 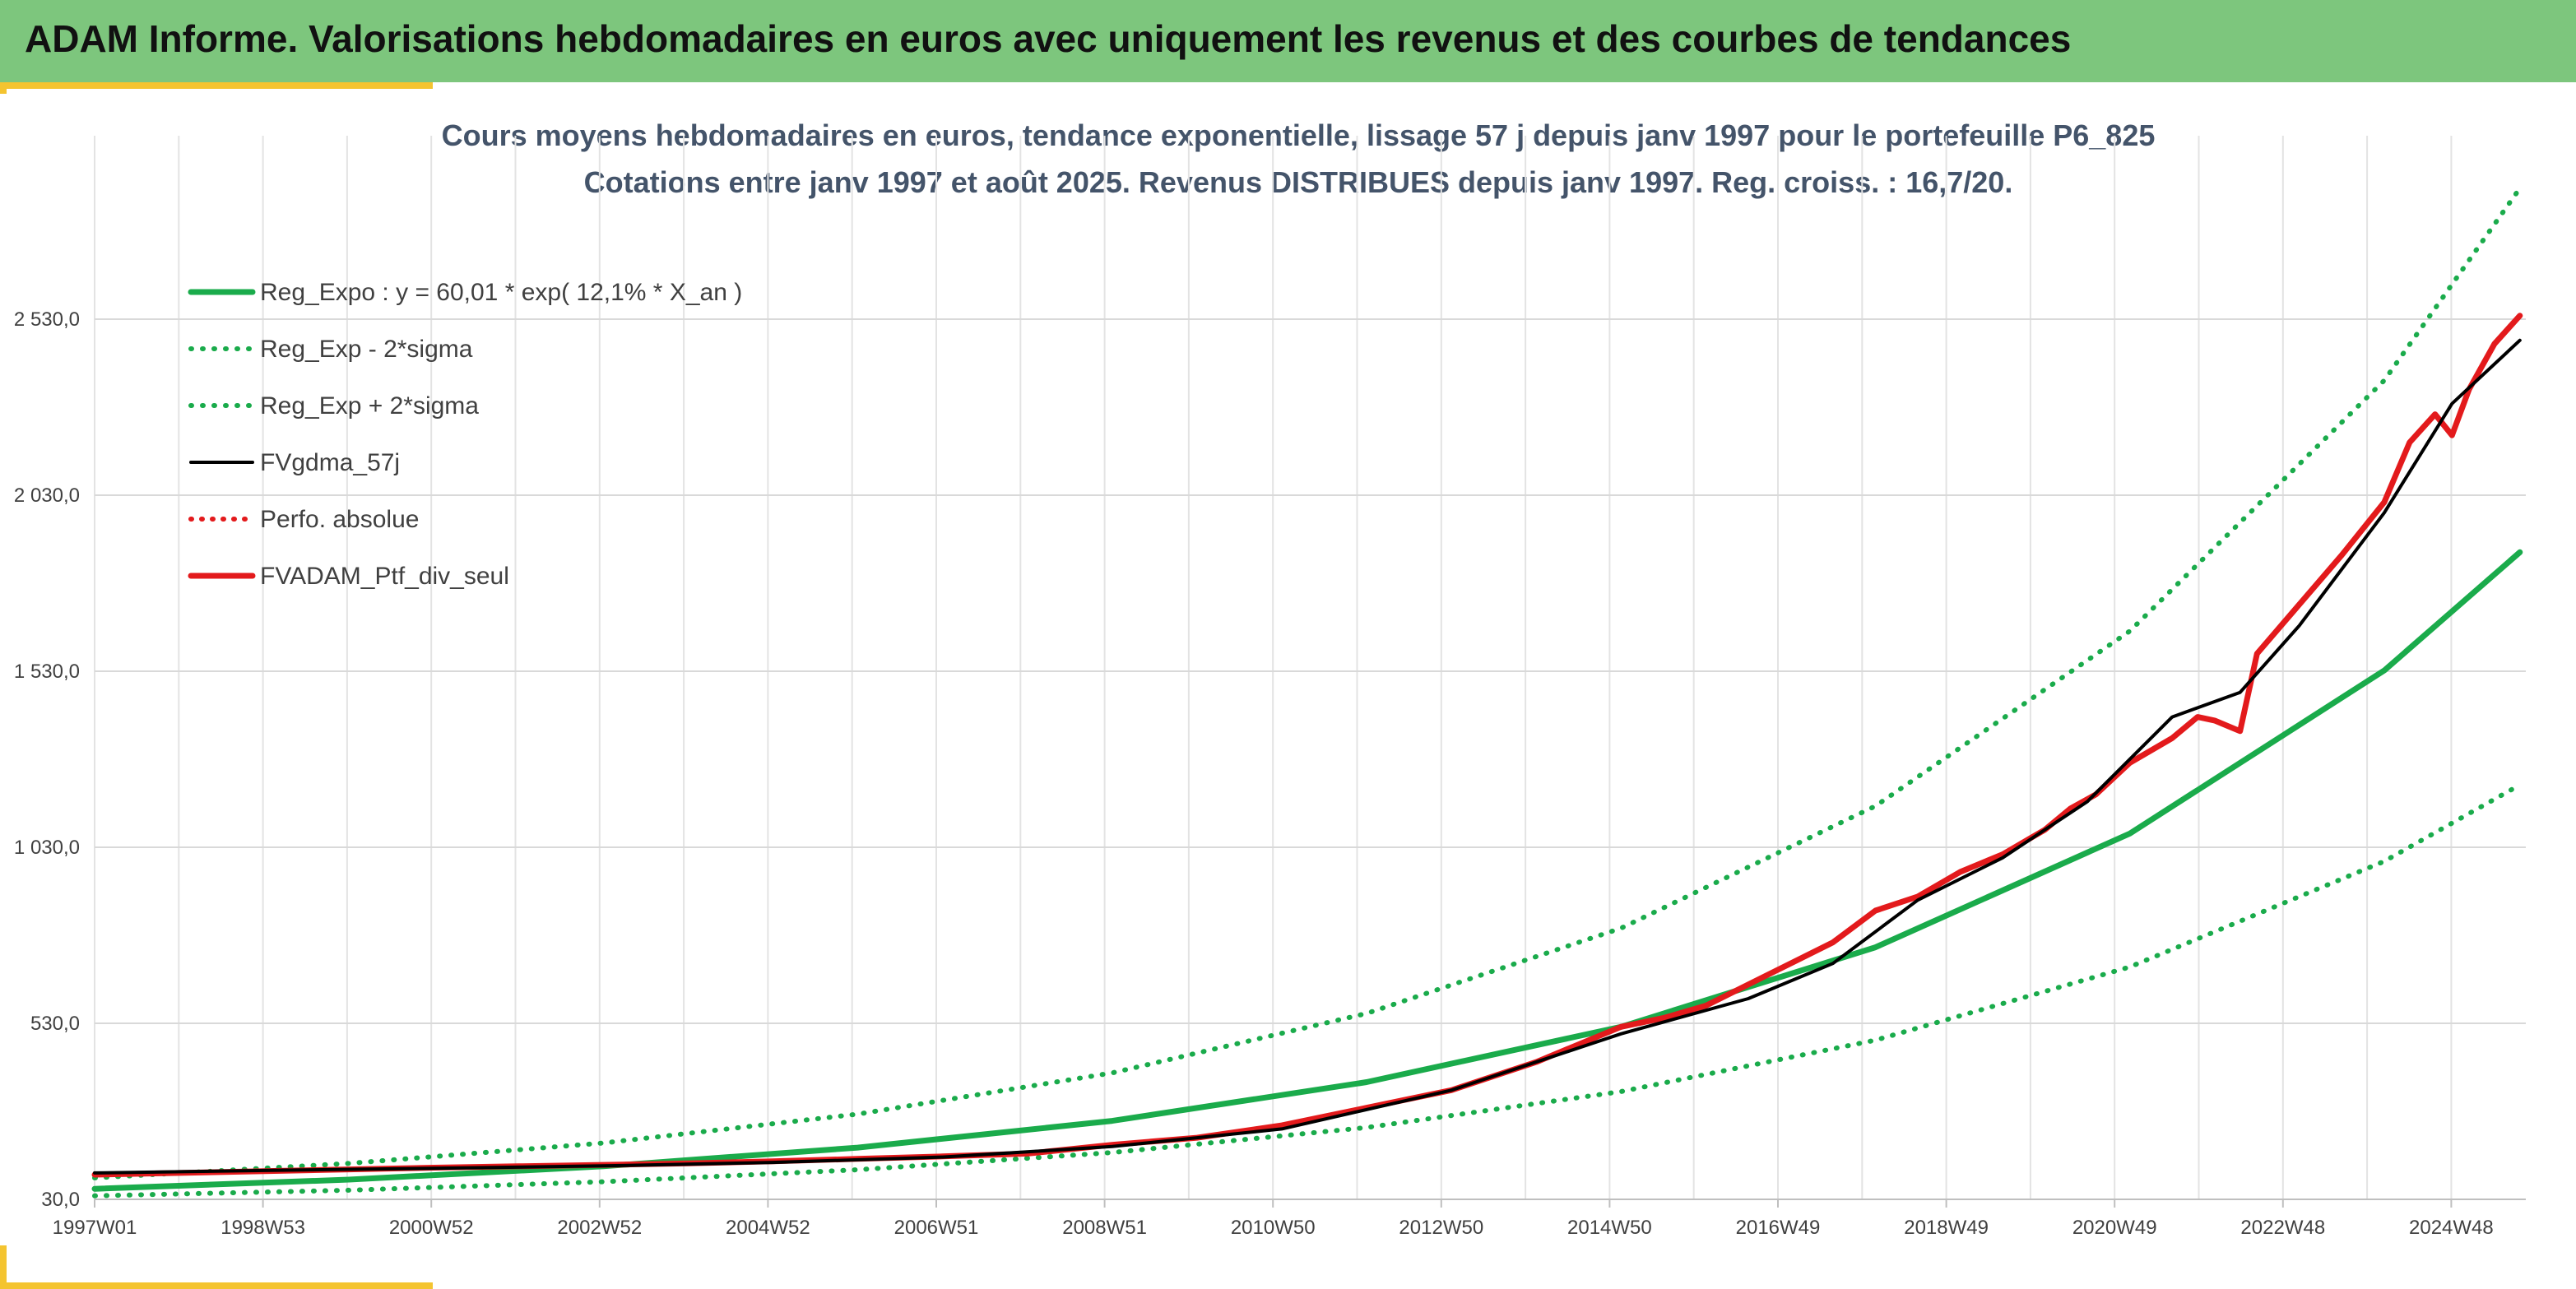 What do you see at coordinates (1779, 1228) in the screenshot?
I see `x-tick-label: 2016W49` at bounding box center [1779, 1228].